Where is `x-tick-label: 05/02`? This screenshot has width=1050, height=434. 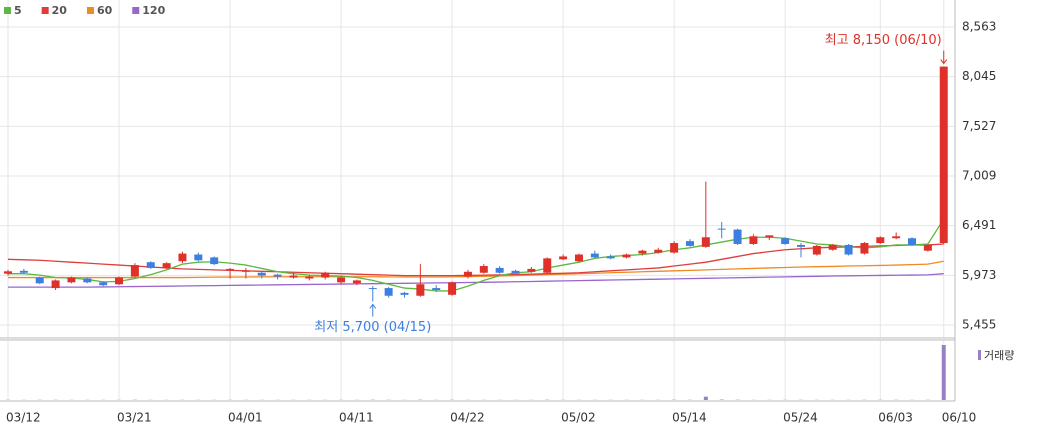 x-tick-label: 05/02 is located at coordinates (578, 418).